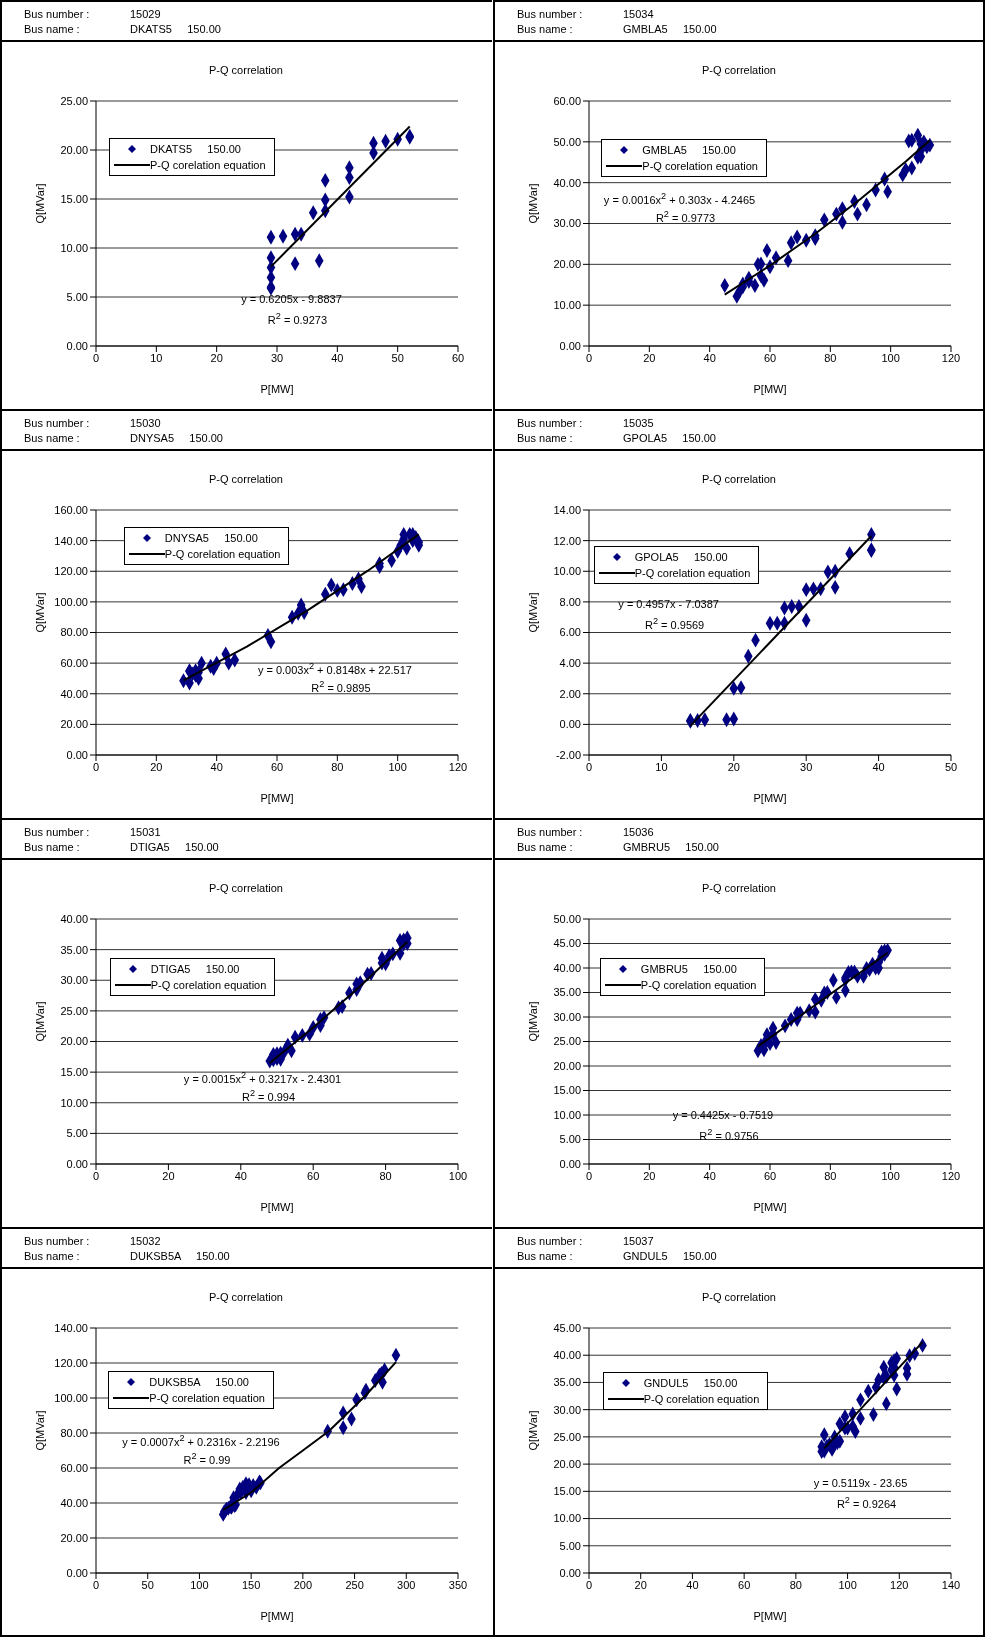  I want to click on text: 15030, so click(145, 423).